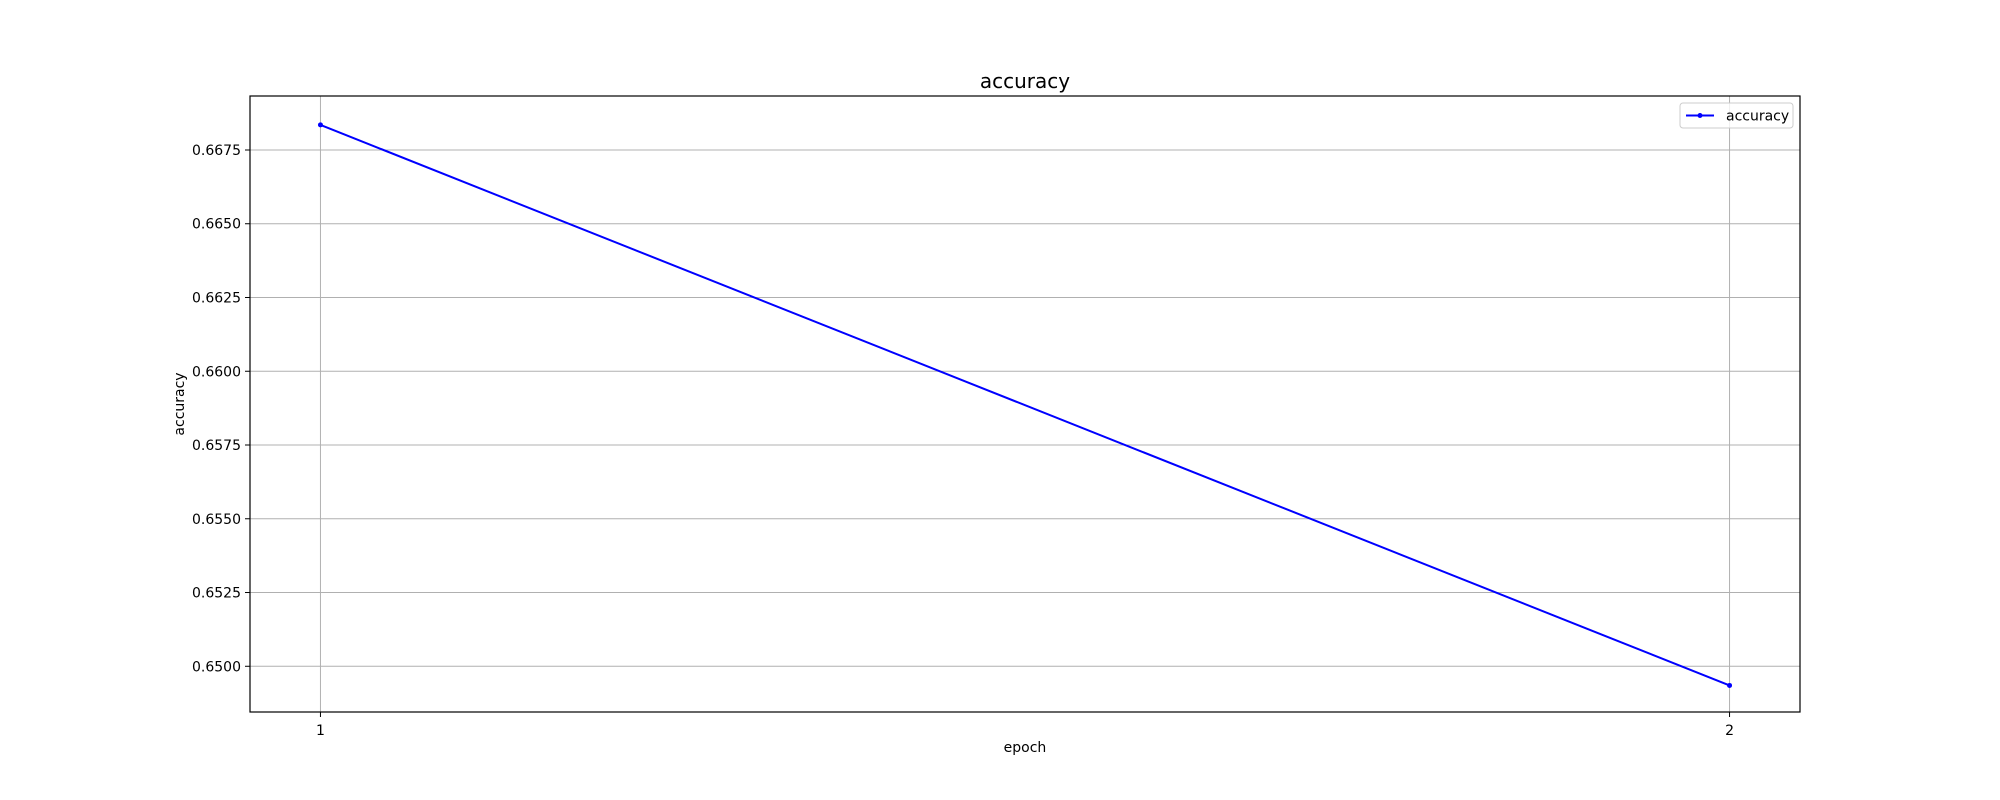  I want to click on y-tick-label: 0.6500, so click(216, 667).